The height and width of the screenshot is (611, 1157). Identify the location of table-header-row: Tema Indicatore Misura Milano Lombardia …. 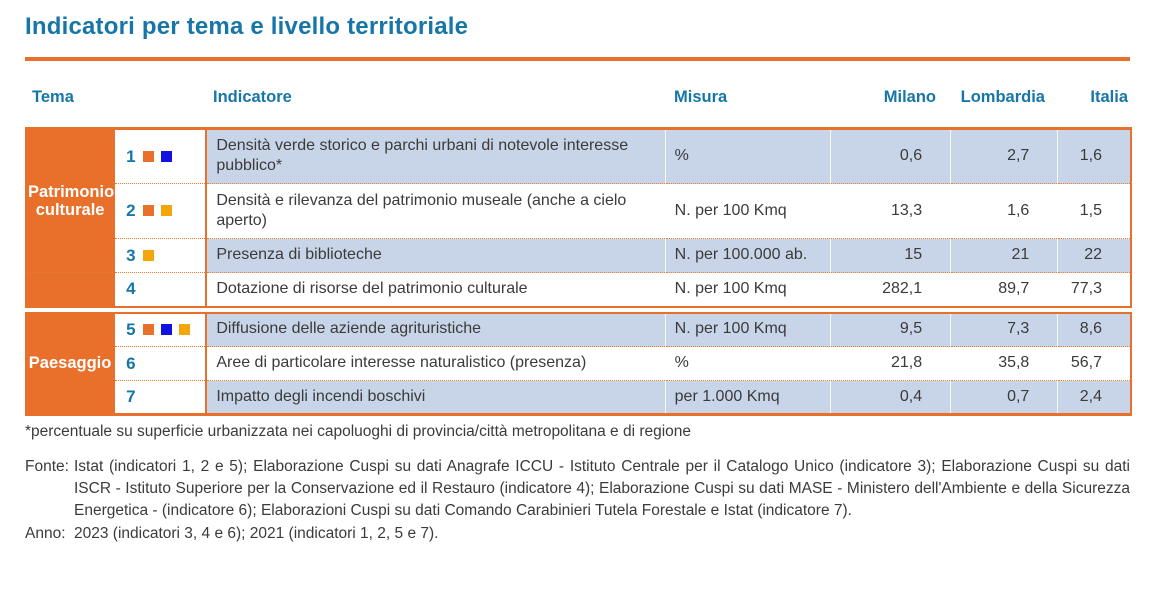
(577, 97).